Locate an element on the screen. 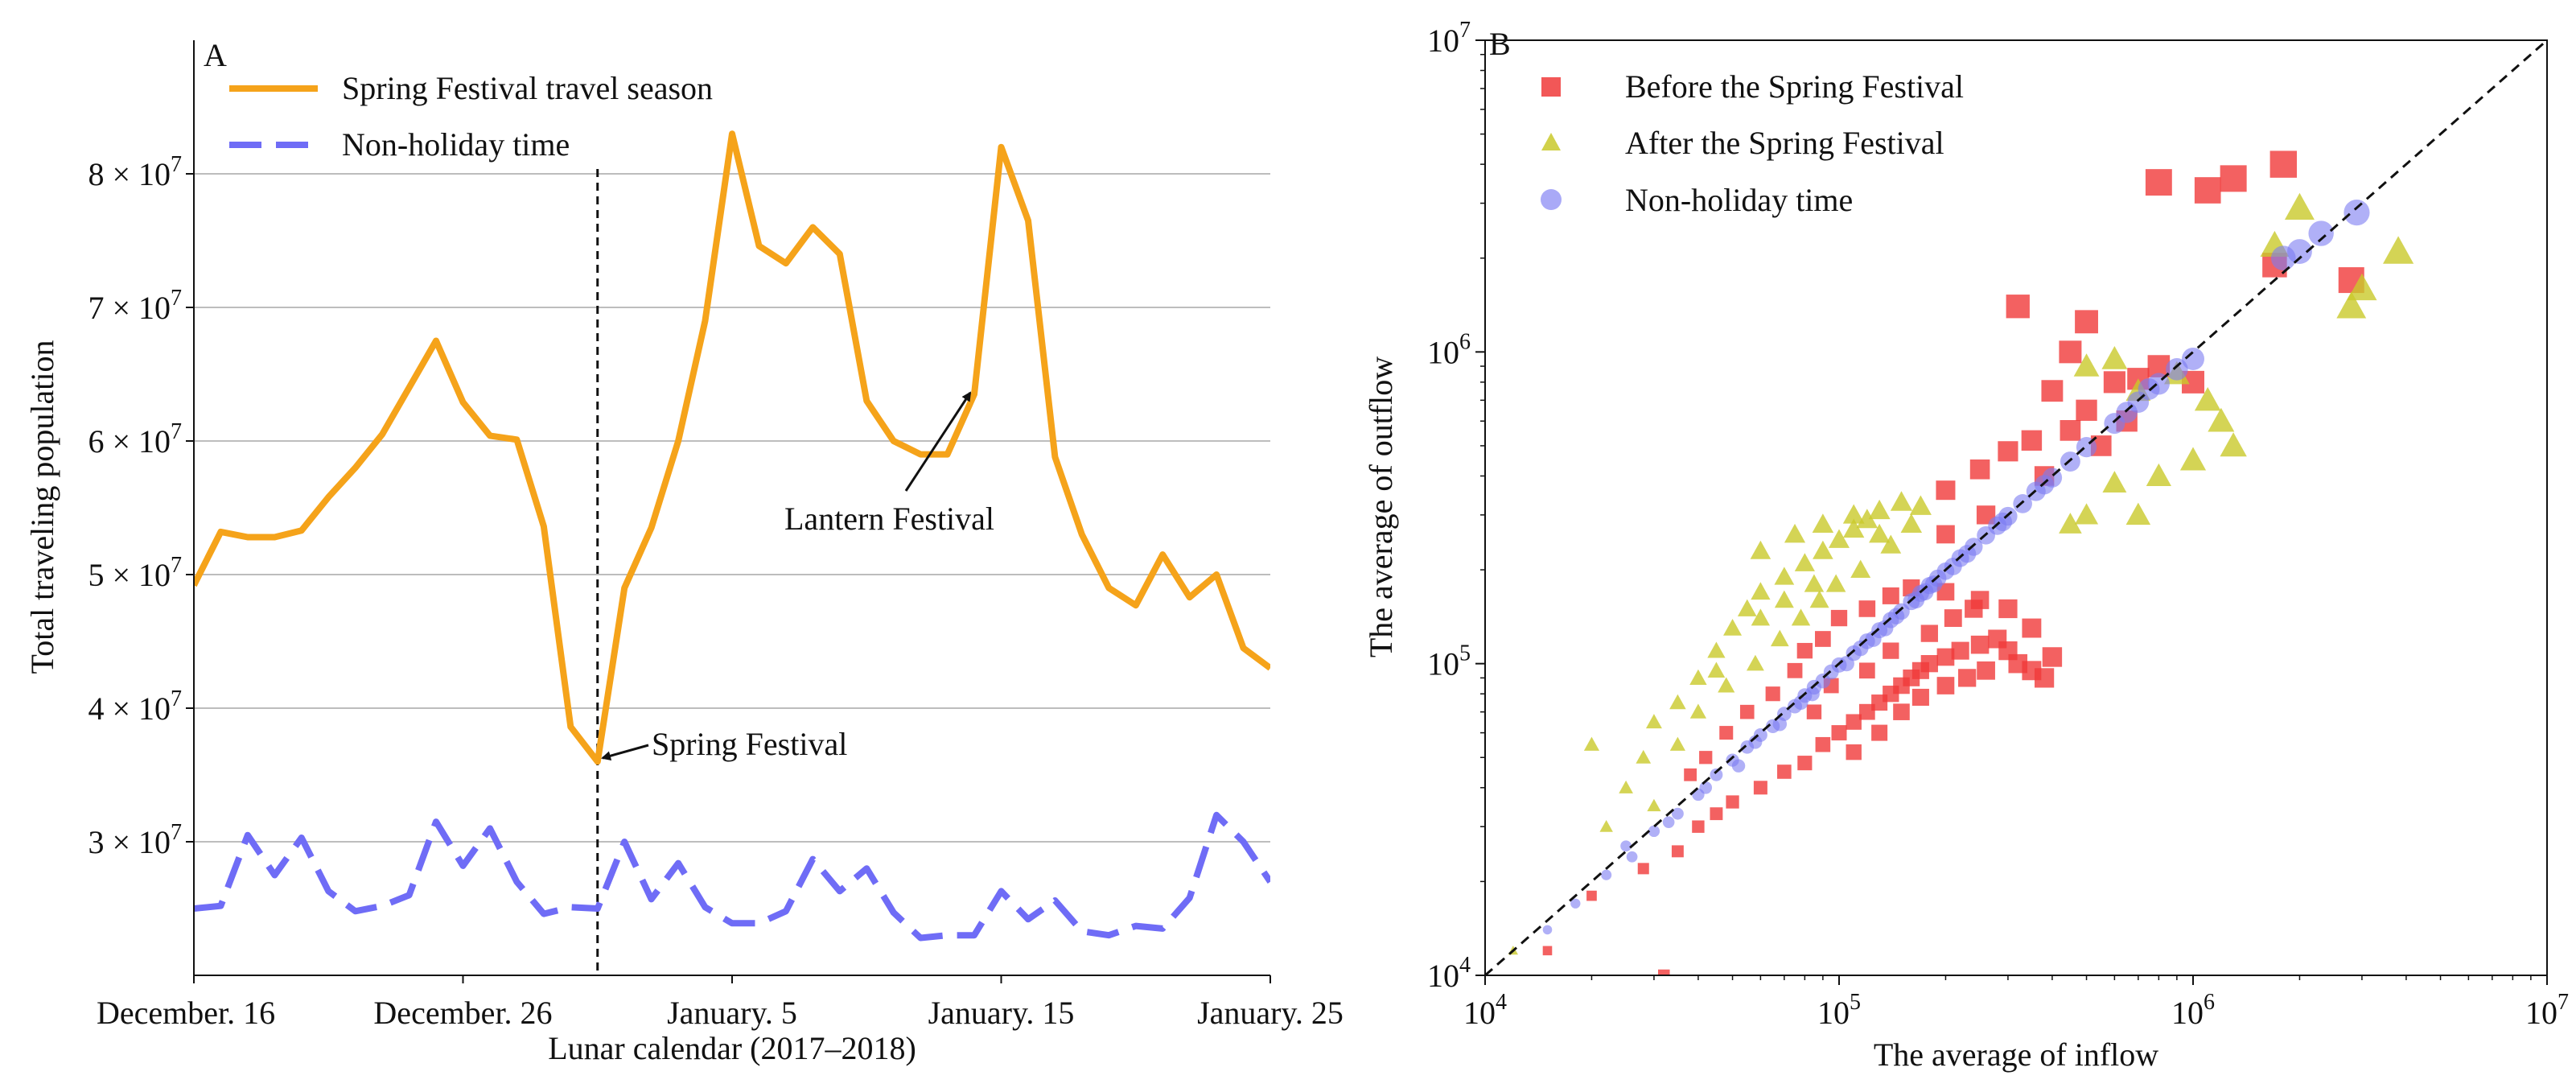 This screenshot has width=2576, height=1088. legend-label-after-spring-festival: After the Spring Festival is located at coordinates (1784, 143).